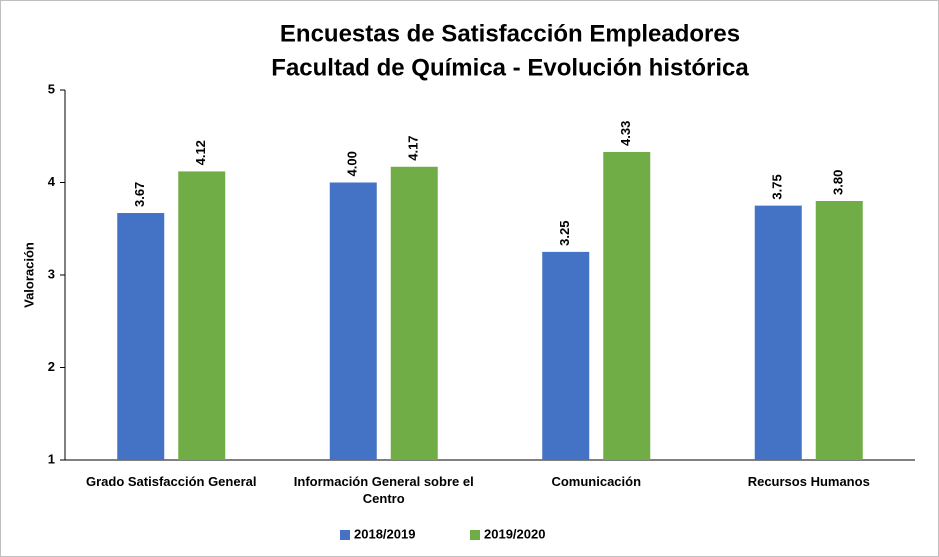  I want to click on y-tick-label: 4, so click(52, 181).